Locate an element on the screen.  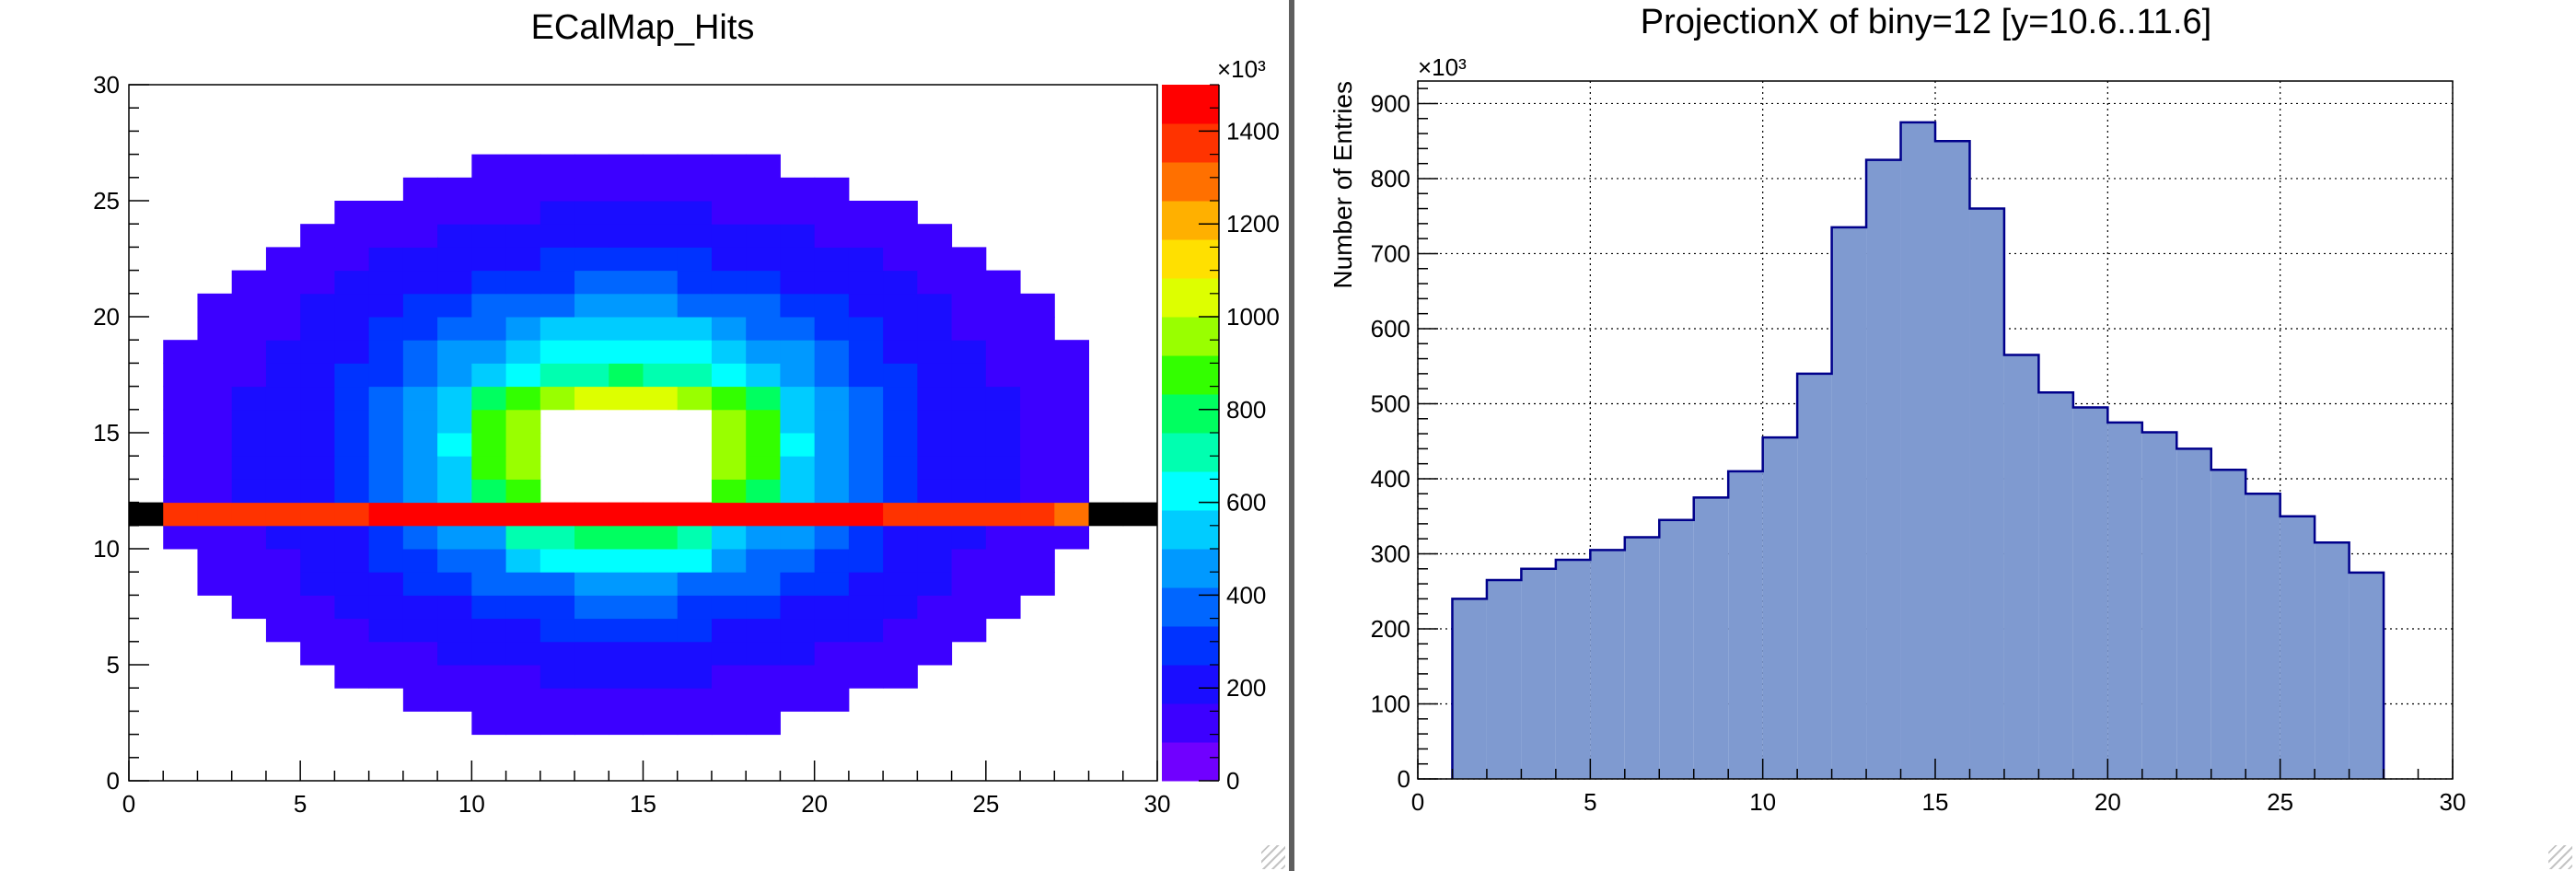
color-palette: 0 200 400 600 800 1000 1200 1400 is located at coordinates (1221, 439).